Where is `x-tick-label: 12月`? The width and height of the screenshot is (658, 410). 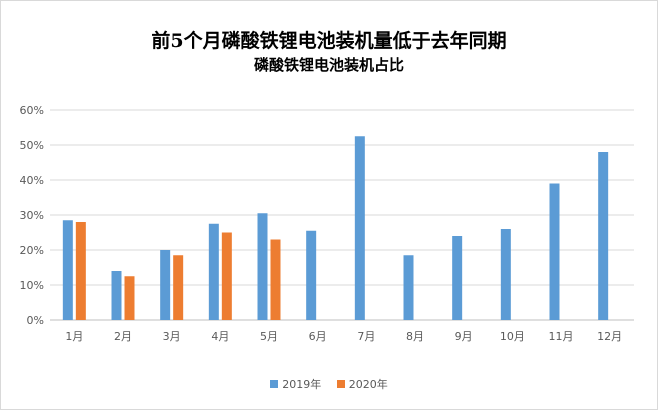 x-tick-label: 12月 is located at coordinates (609, 336).